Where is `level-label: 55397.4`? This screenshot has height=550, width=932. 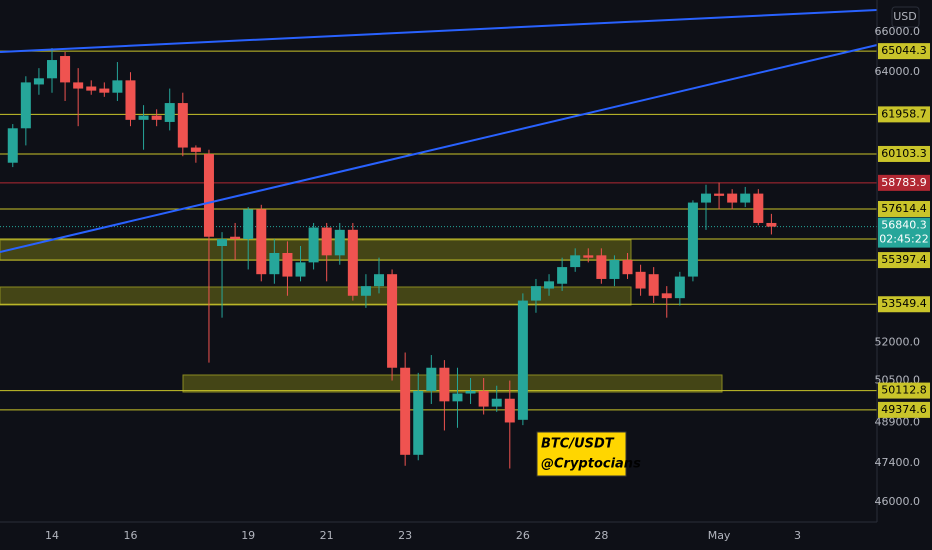 level-label: 55397.4 is located at coordinates (904, 259).